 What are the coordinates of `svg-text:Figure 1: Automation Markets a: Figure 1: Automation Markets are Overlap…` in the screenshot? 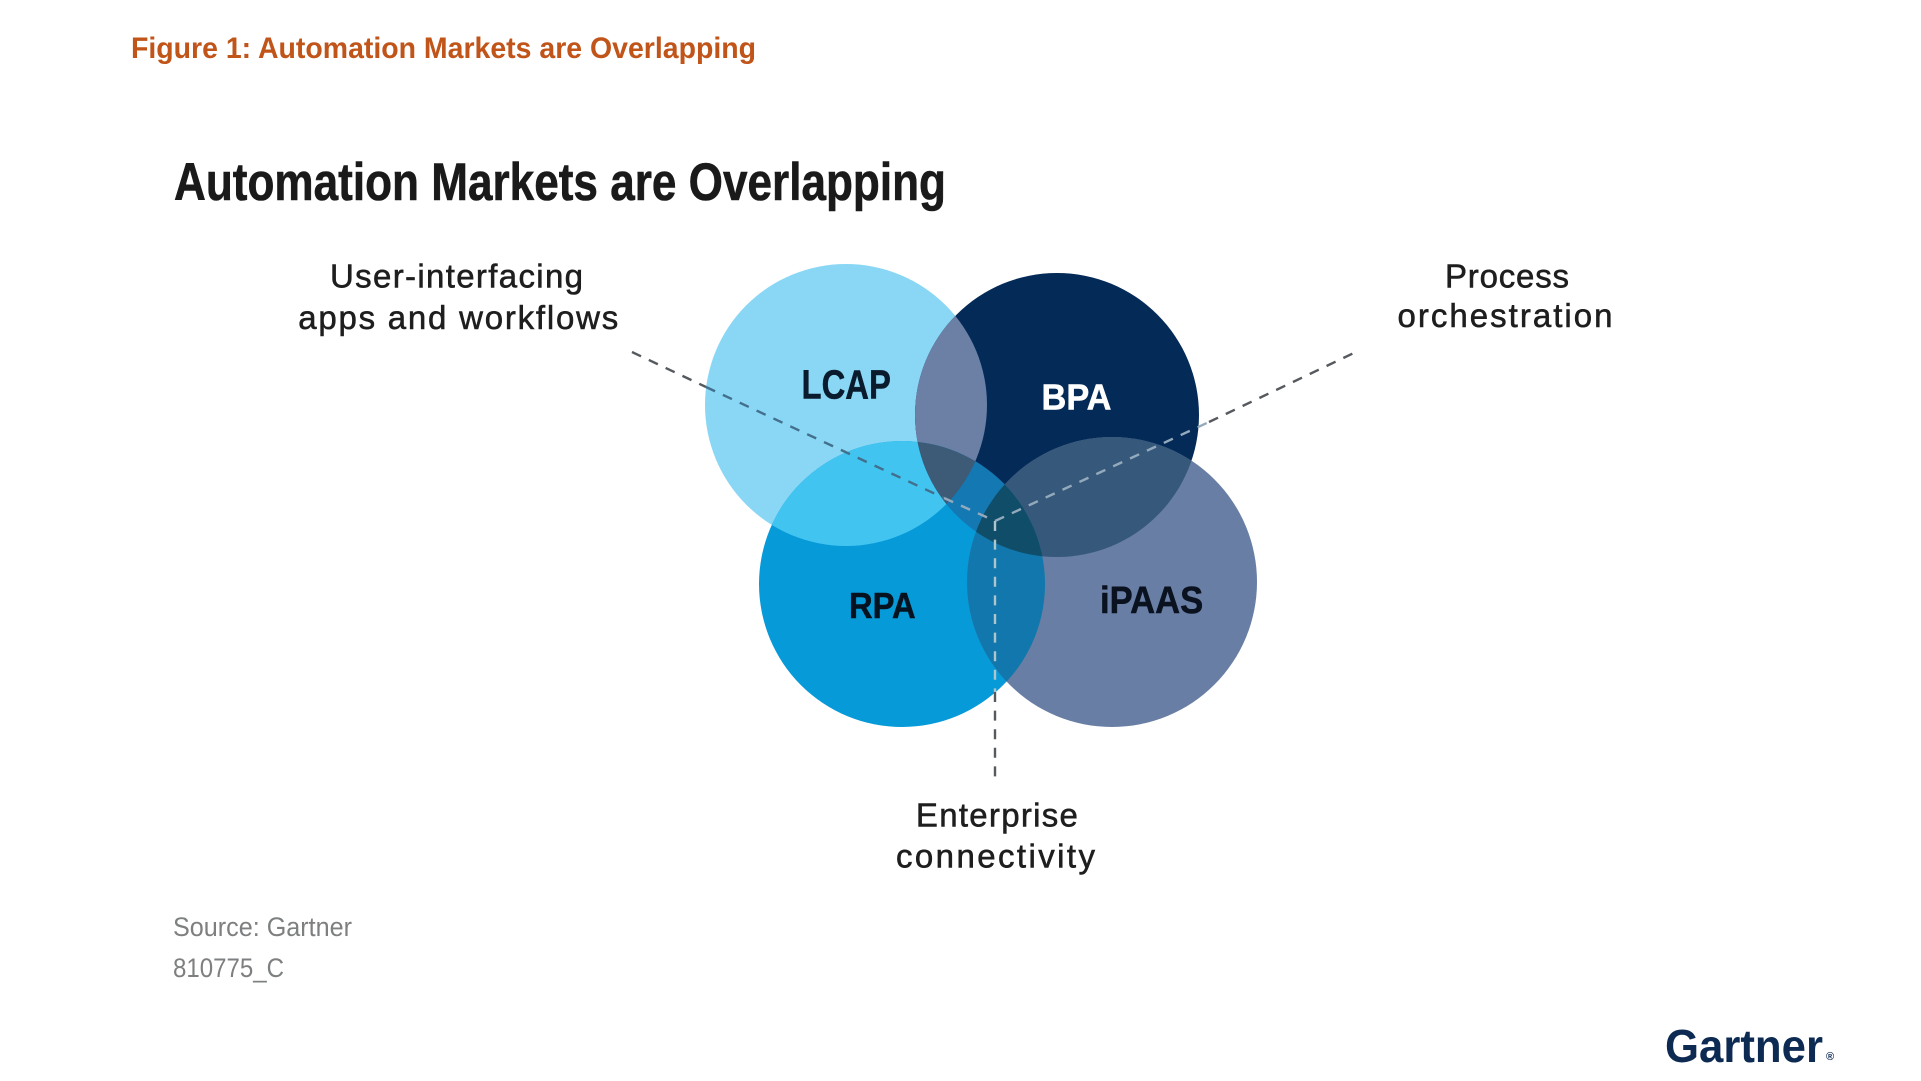 It's located at (443, 48).